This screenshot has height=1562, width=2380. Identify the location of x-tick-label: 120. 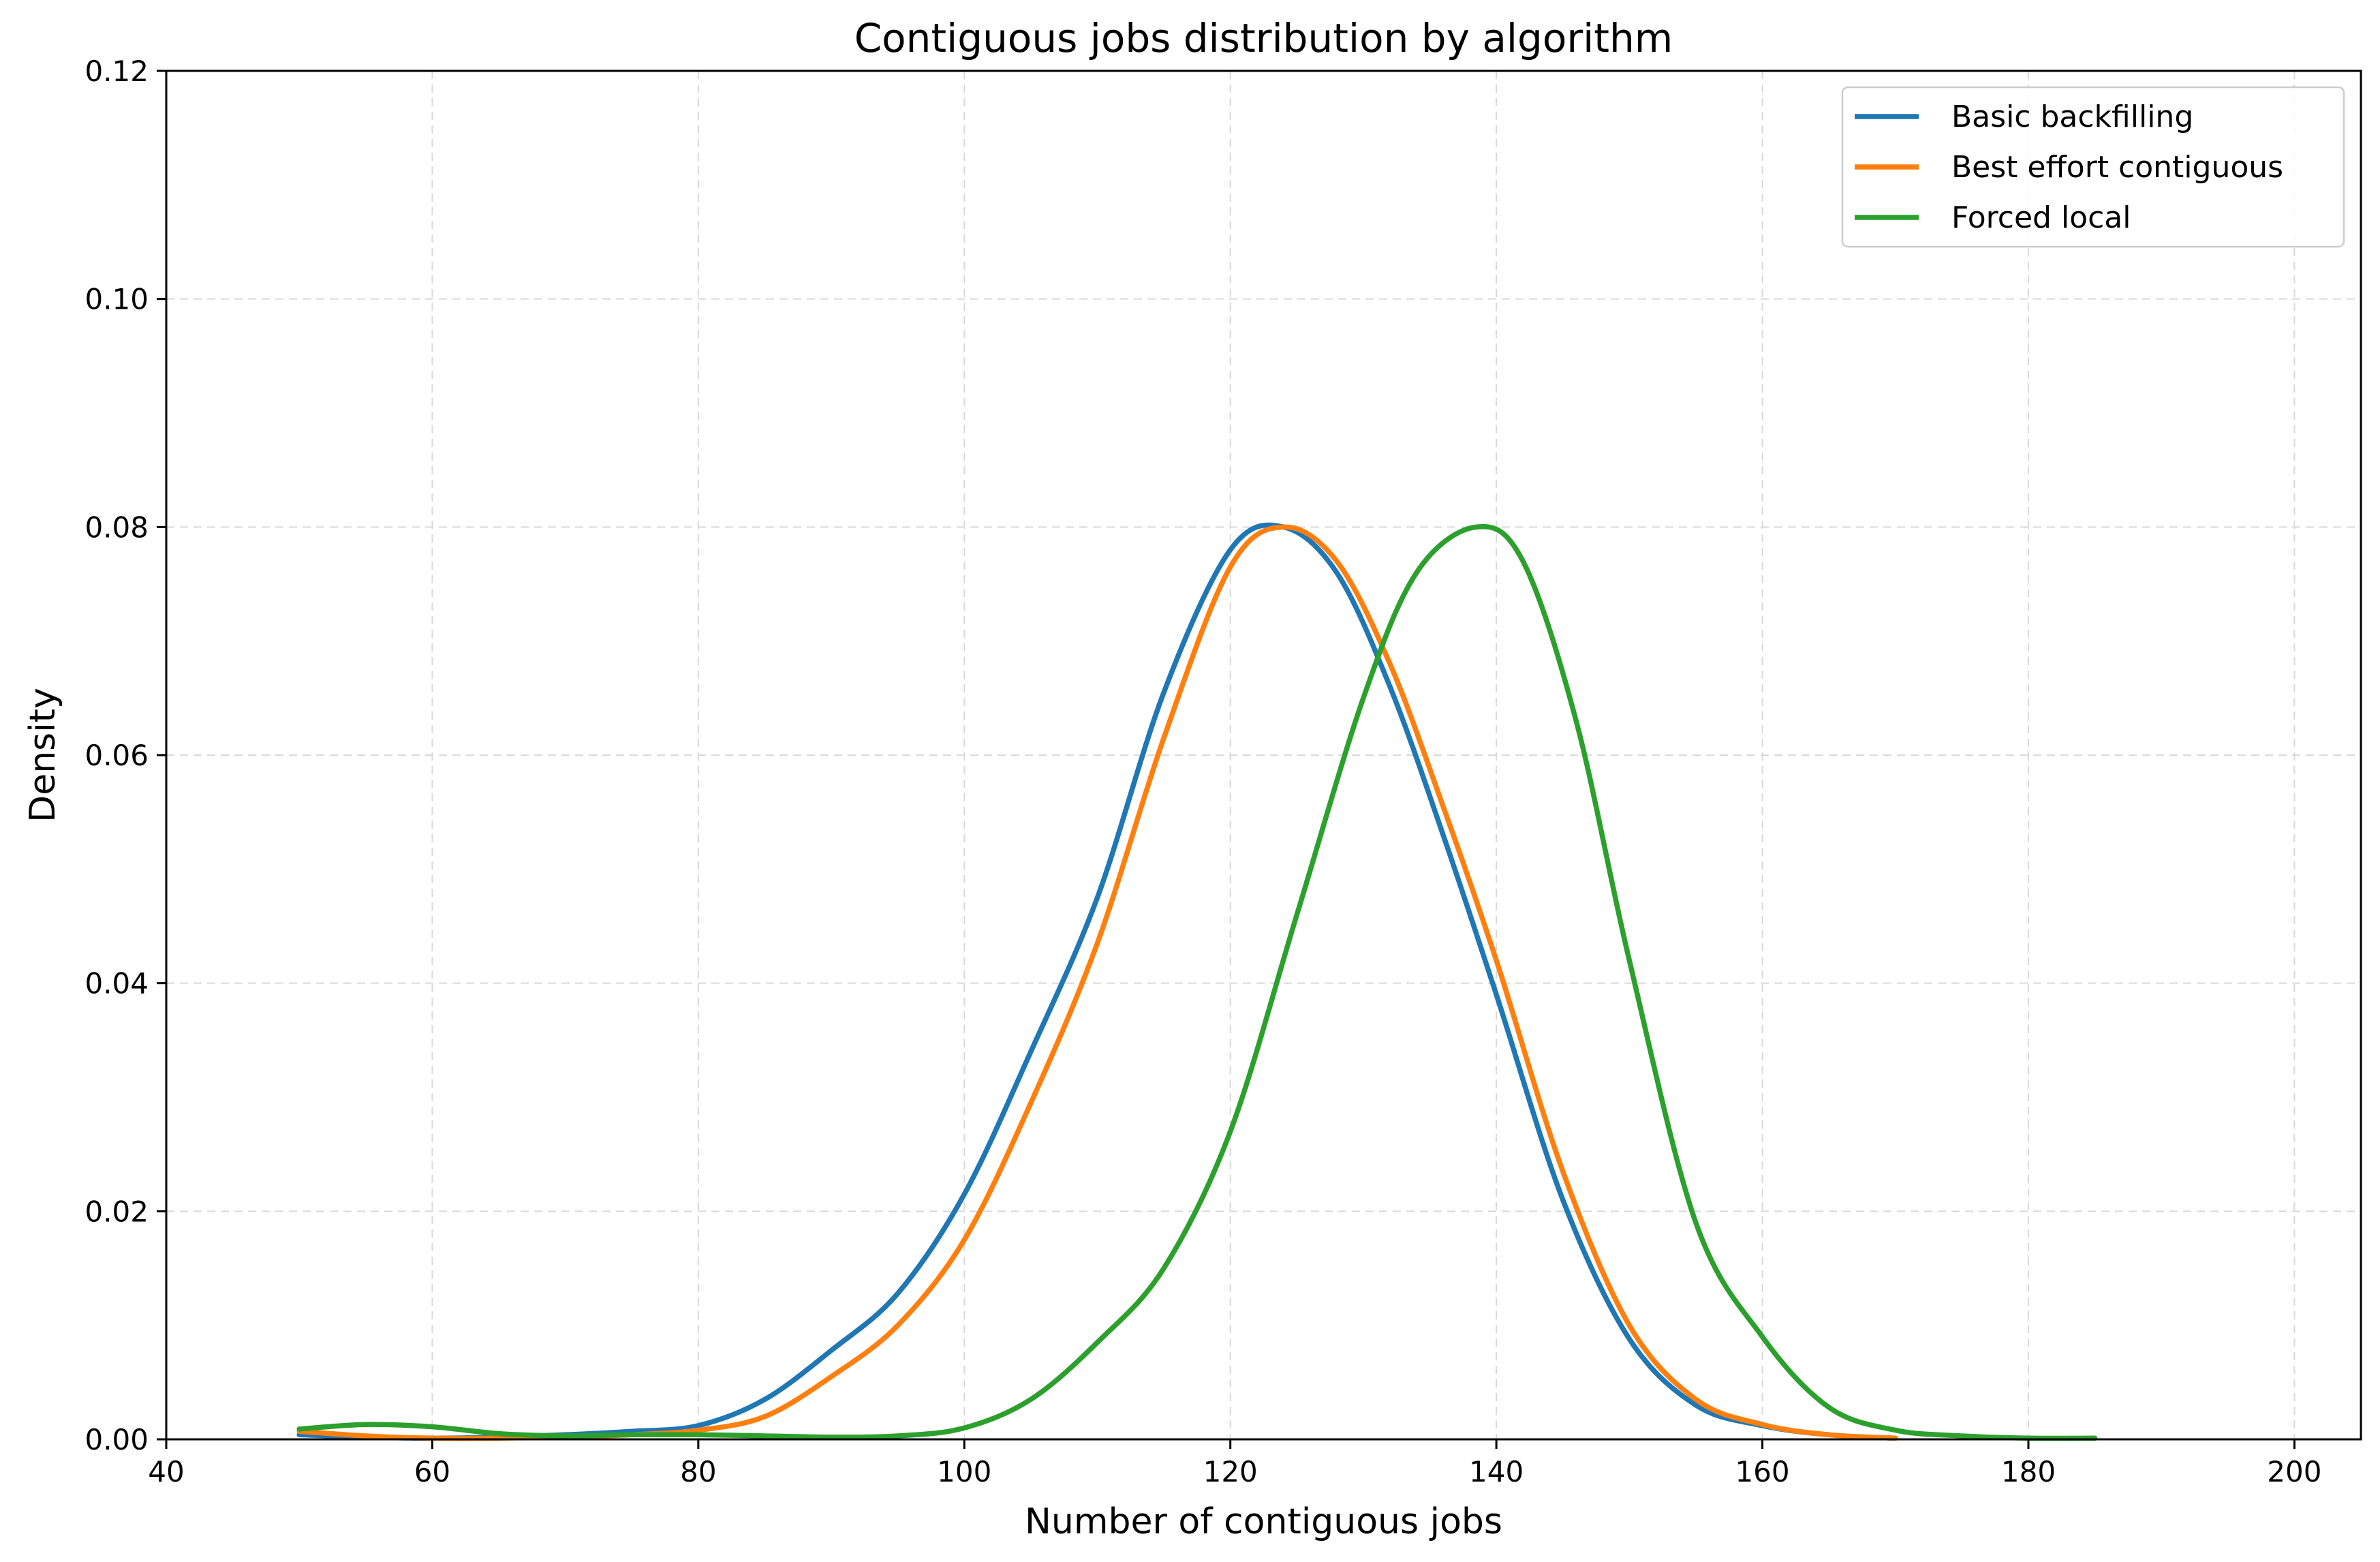
(1230, 1472).